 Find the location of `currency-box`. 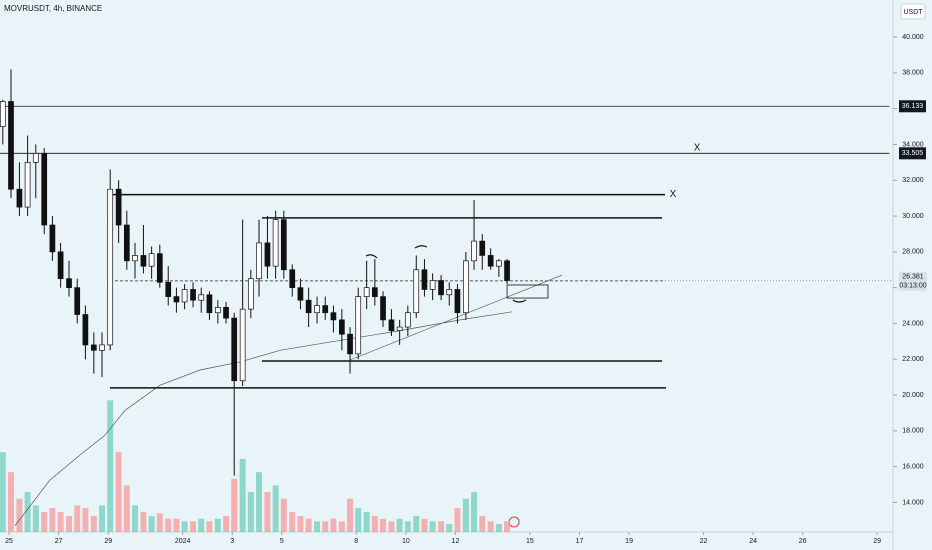

currency-box is located at coordinates (913, 11).